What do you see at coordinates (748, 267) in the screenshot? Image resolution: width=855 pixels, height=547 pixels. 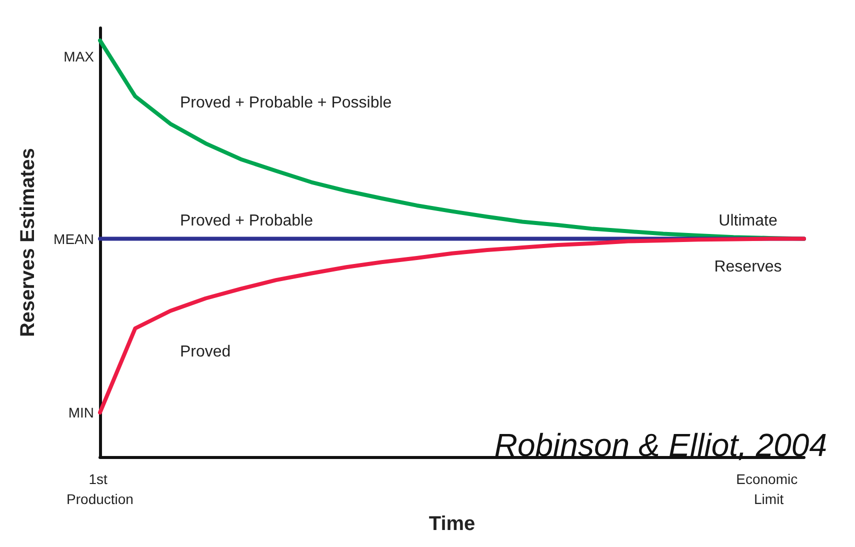 I see `annotation: Reserves` at bounding box center [748, 267].